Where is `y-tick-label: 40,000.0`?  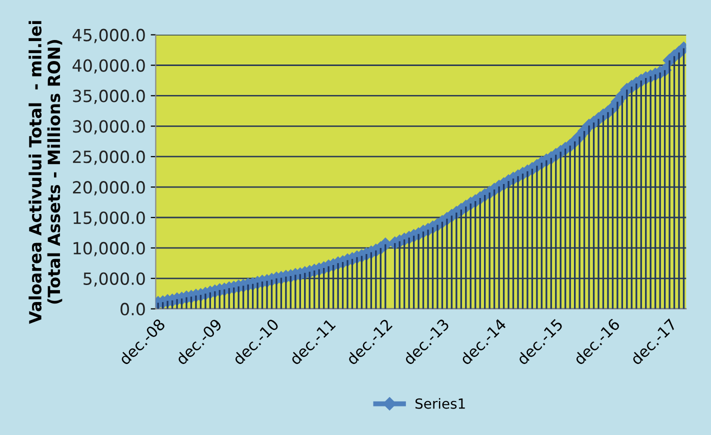 y-tick-label: 40,000.0 is located at coordinates (108, 66).